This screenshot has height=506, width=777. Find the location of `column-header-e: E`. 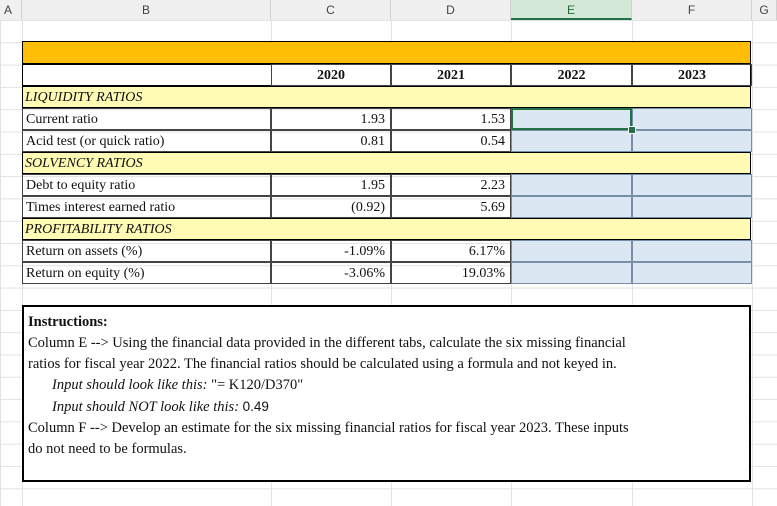

column-header-e: E is located at coordinates (571, 10).